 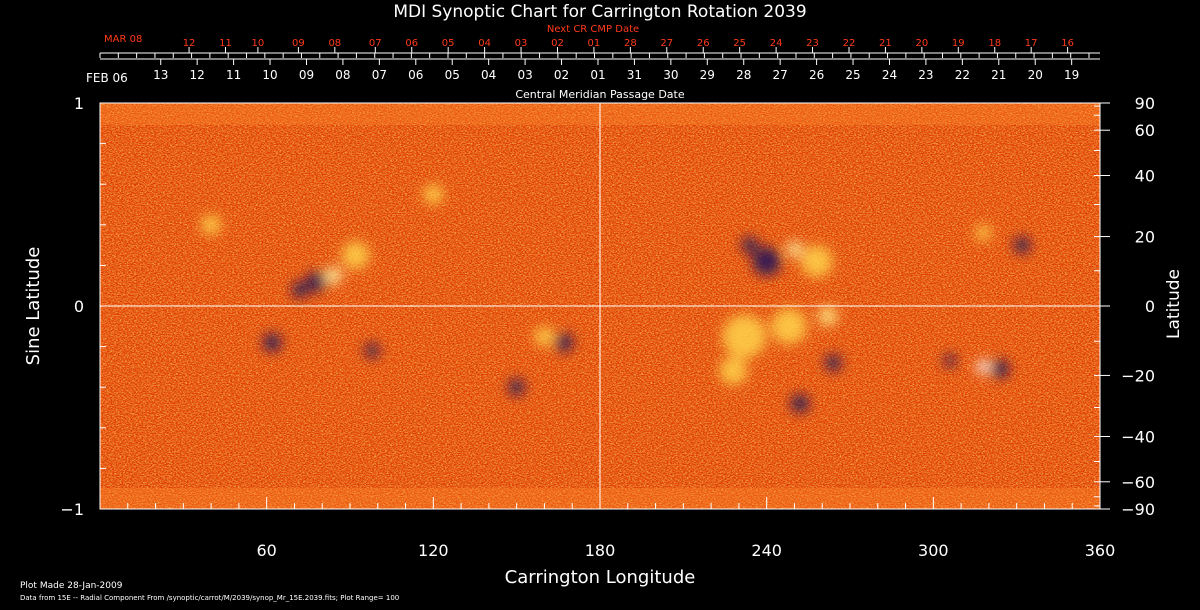 What do you see at coordinates (849, 43) in the screenshot?
I see `next-cr-tick-label: 22` at bounding box center [849, 43].